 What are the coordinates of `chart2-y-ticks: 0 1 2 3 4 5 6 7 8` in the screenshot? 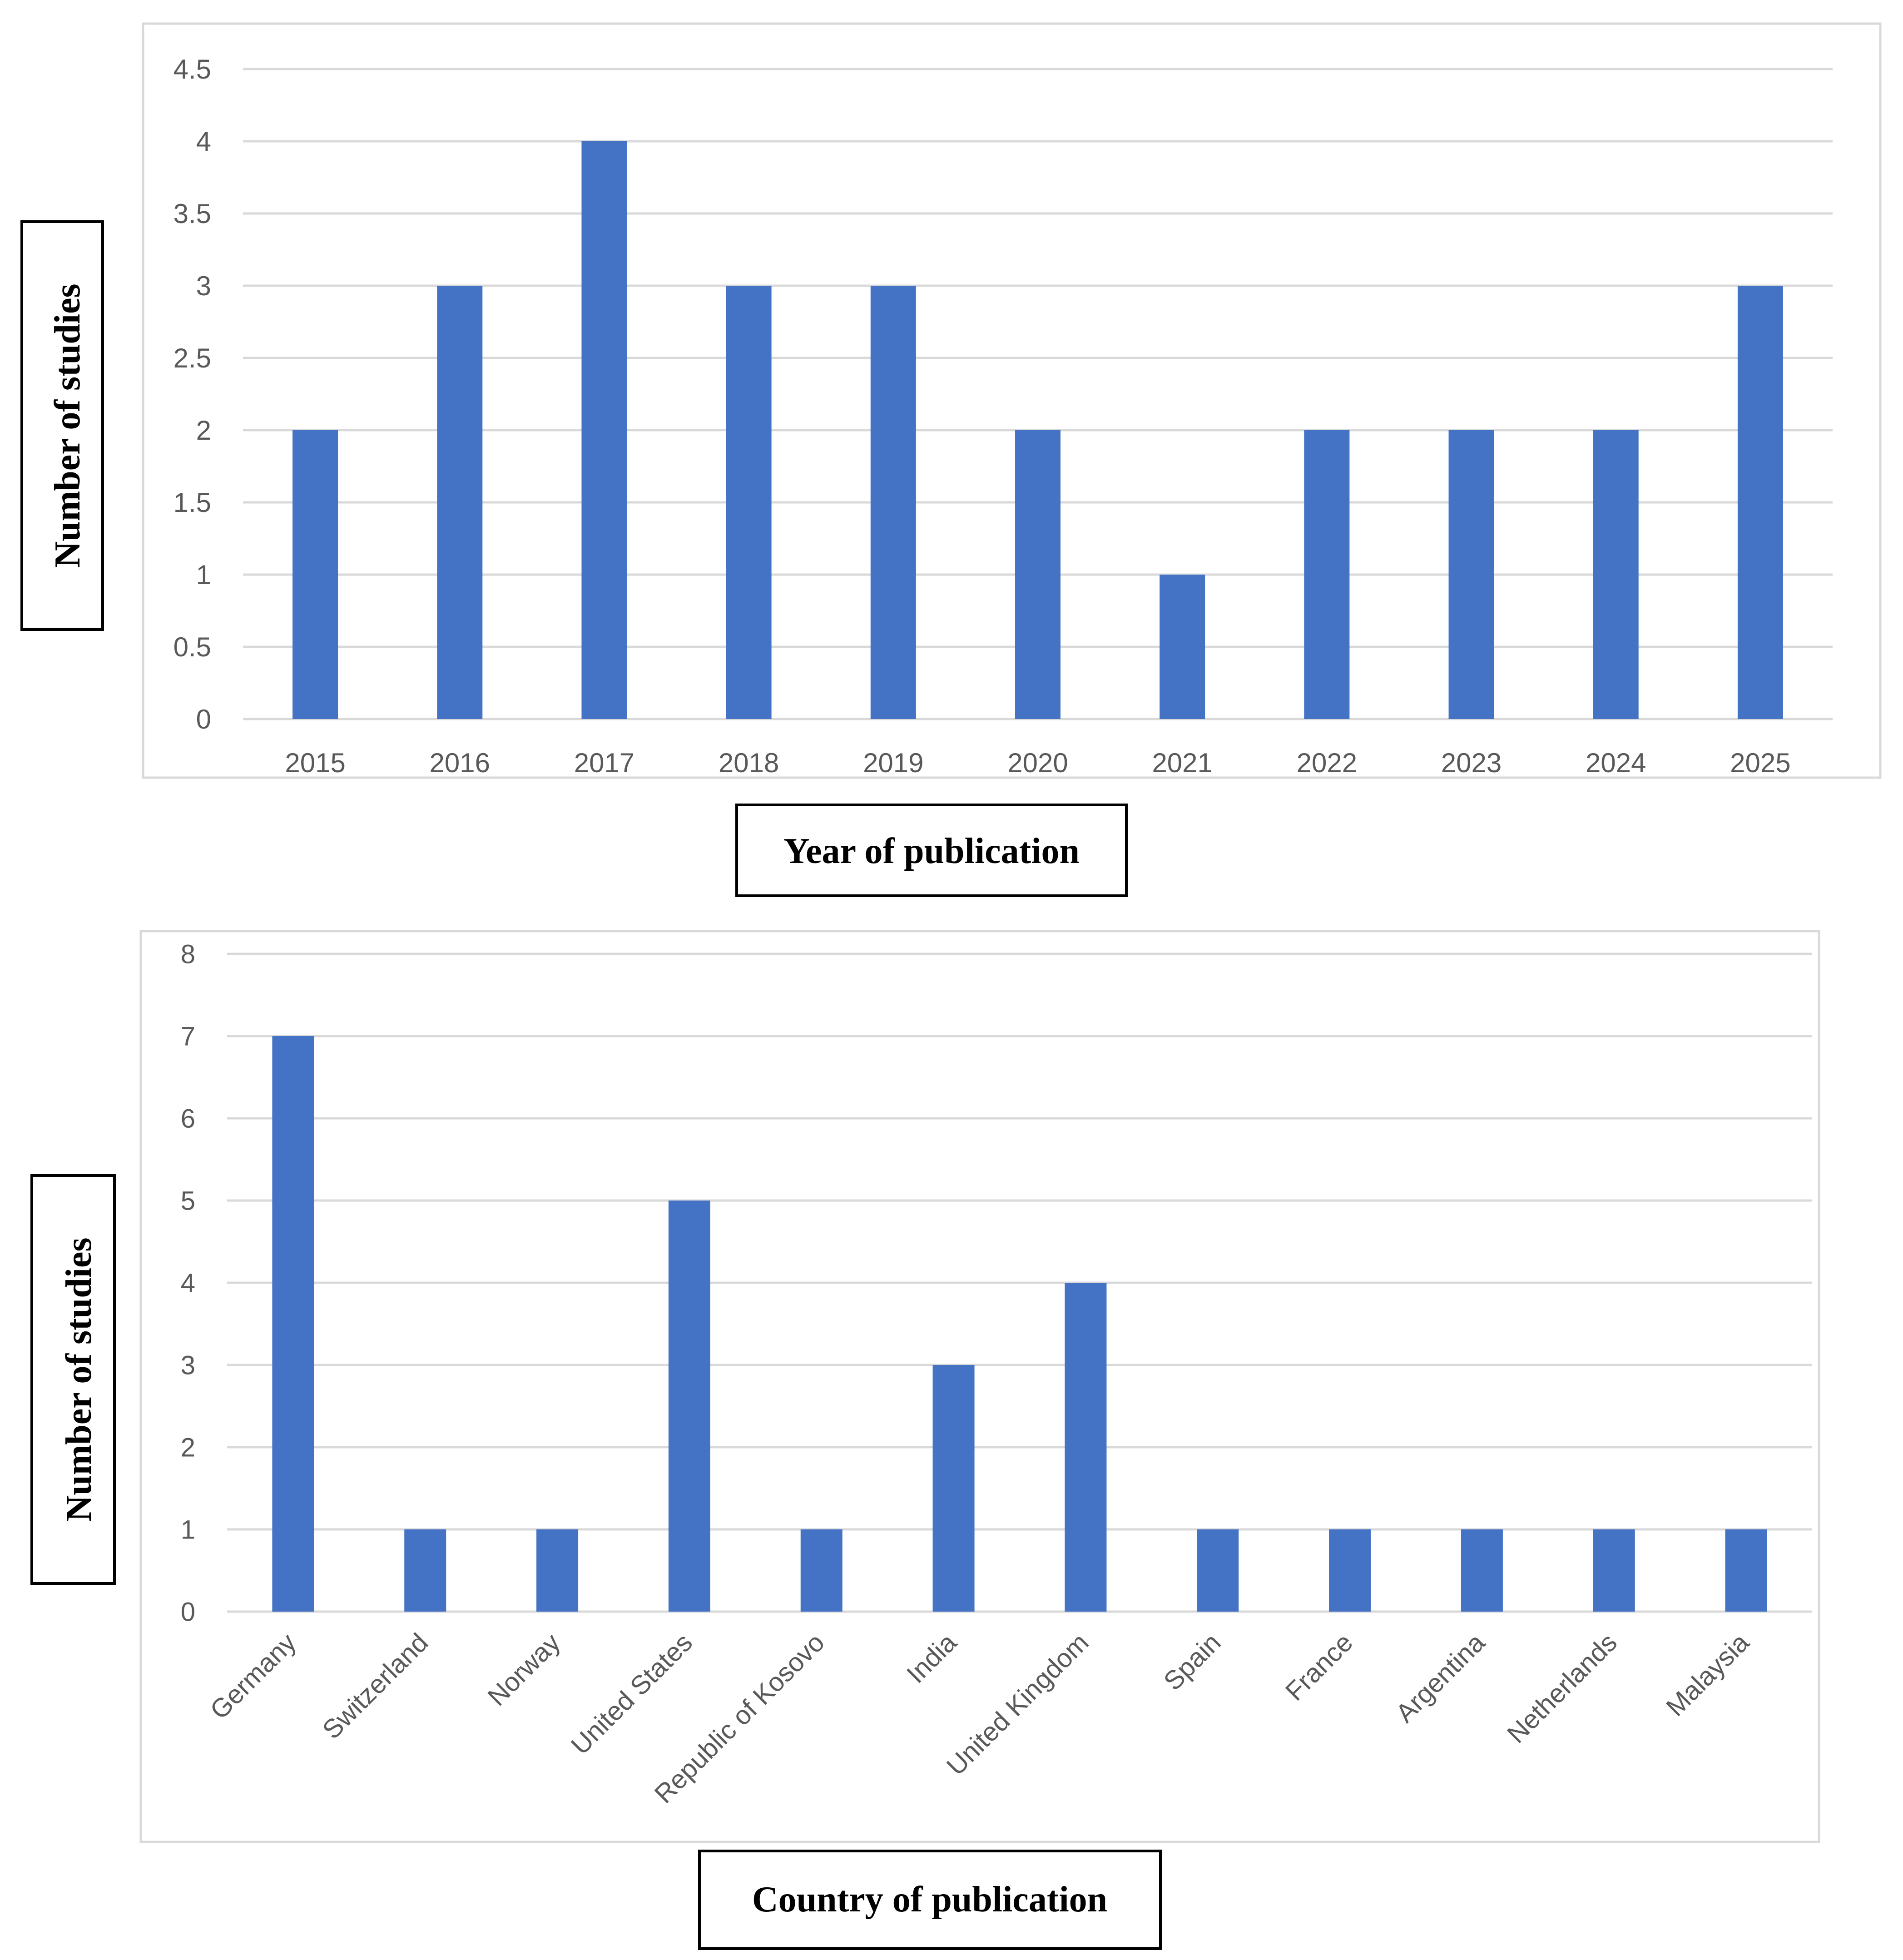 It's located at (188, 1283).